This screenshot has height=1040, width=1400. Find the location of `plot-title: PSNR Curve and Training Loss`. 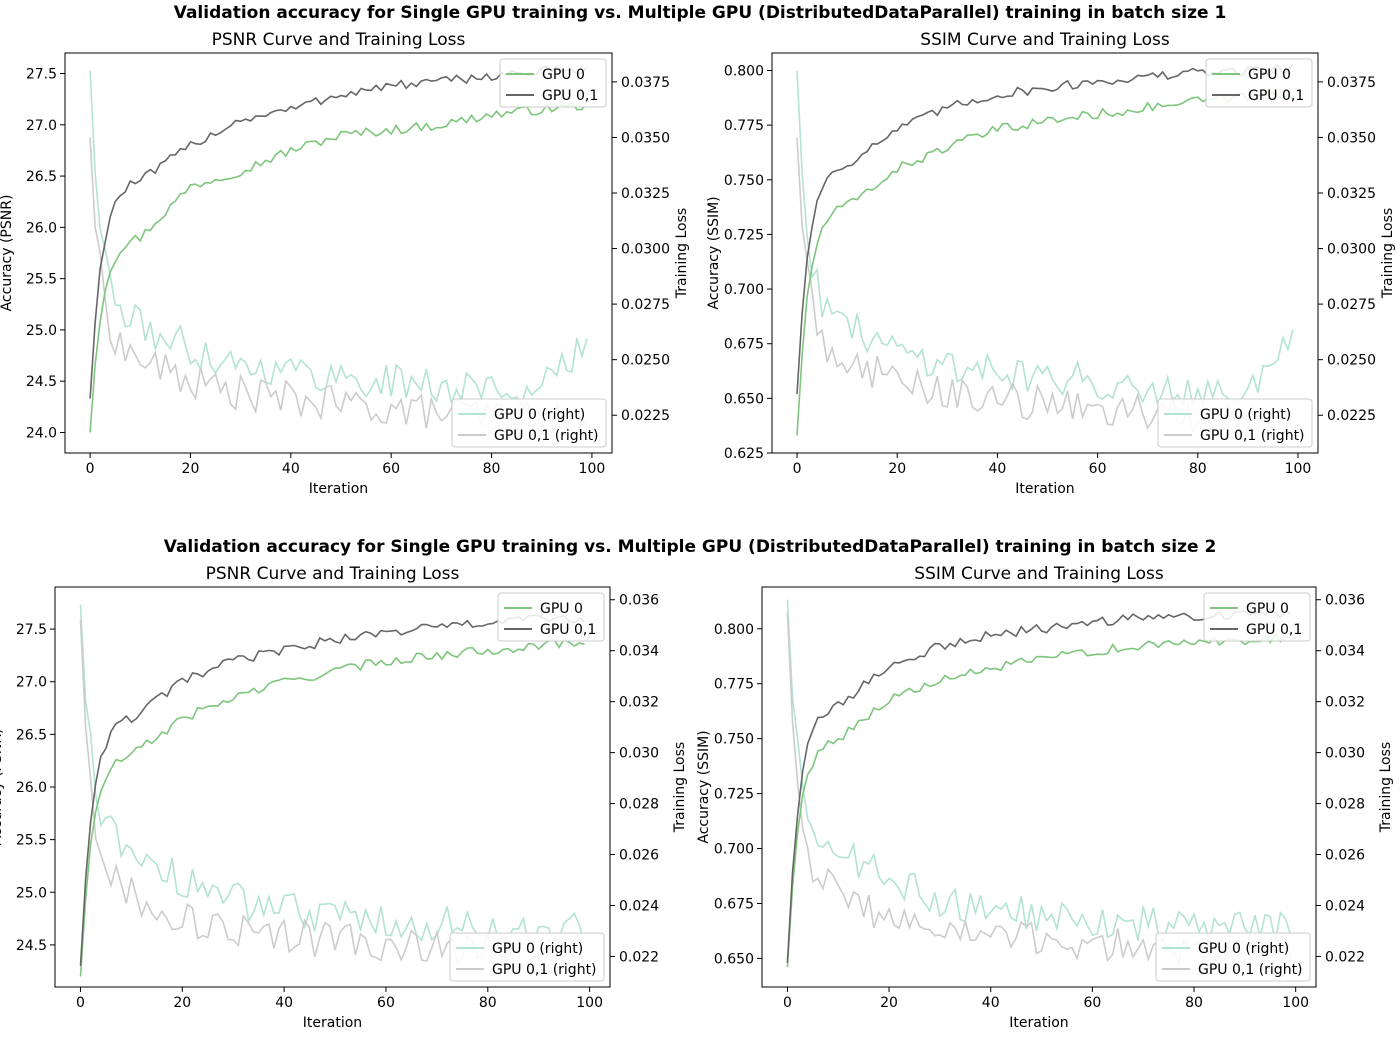

plot-title: PSNR Curve and Training Loss is located at coordinates (339, 40).